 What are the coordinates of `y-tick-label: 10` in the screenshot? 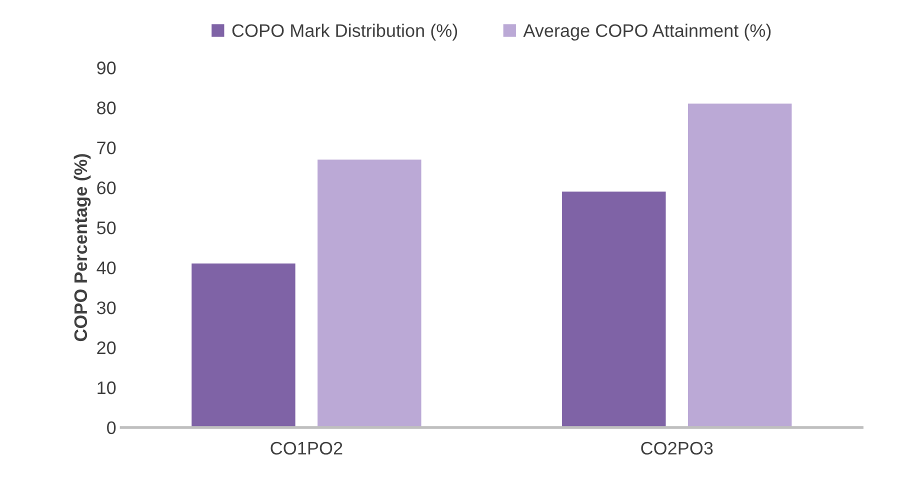 It's located at (107, 387).